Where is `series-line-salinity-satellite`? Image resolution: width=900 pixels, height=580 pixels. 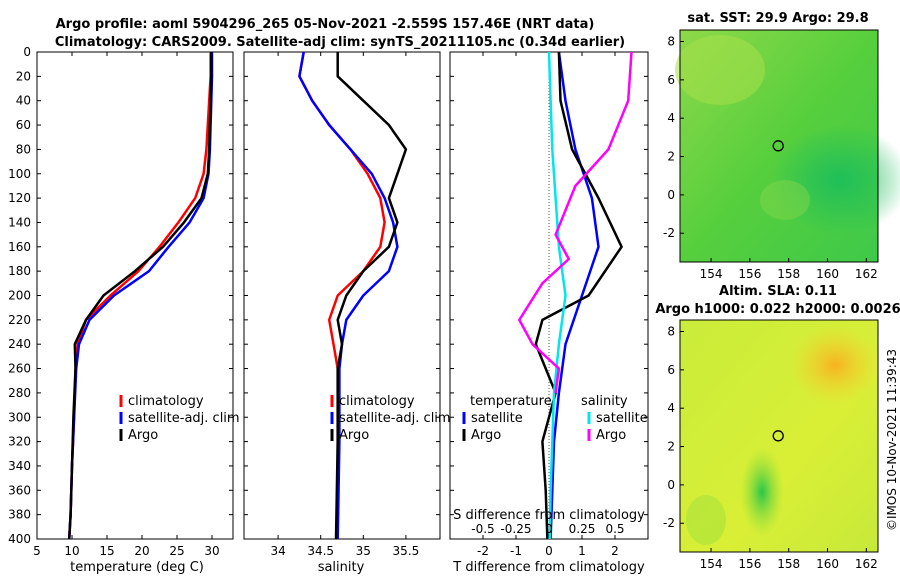
series-line-salinity-satellite is located at coordinates (557, 295).